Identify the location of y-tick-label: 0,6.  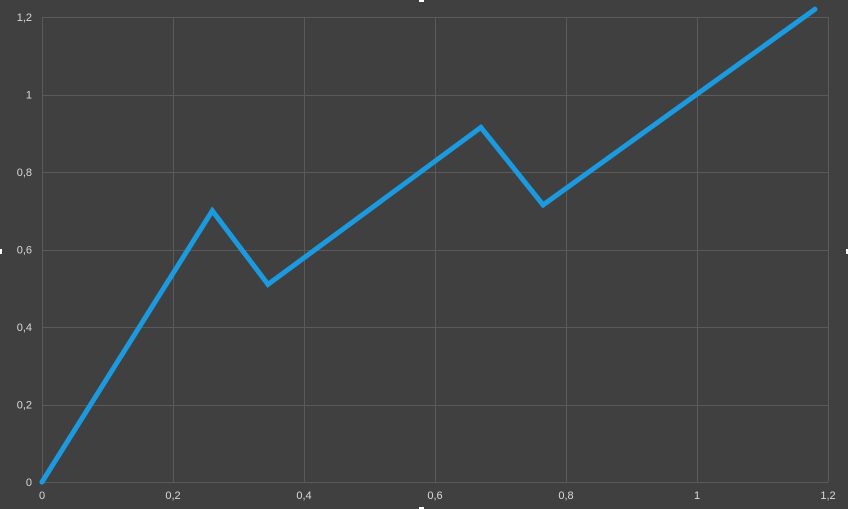
(24, 251).